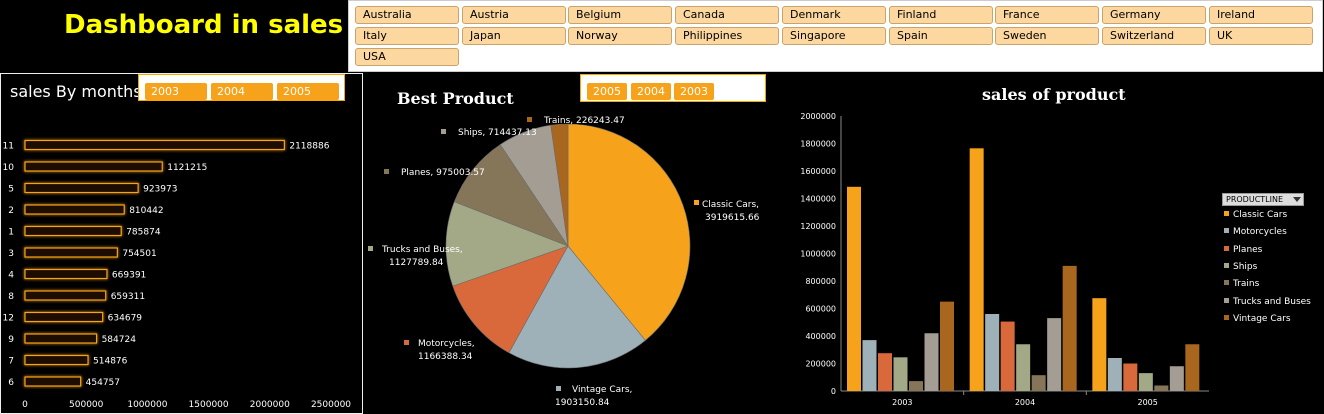 The image size is (1324, 414). Describe the element at coordinates (445, 357) in the screenshot. I see `pie-slice-value-label: 1166388.34` at that location.